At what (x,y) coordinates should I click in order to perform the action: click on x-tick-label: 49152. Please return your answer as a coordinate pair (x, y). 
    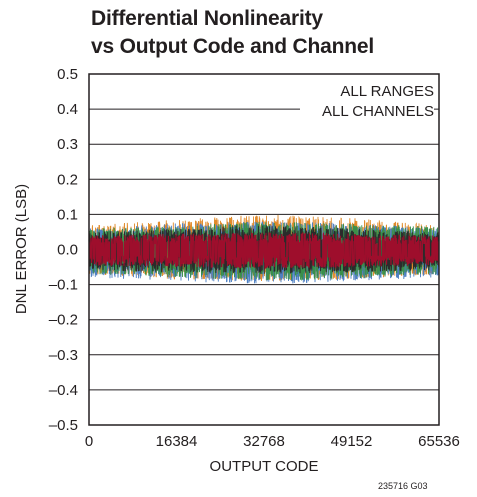
    Looking at the image, I should click on (352, 441).